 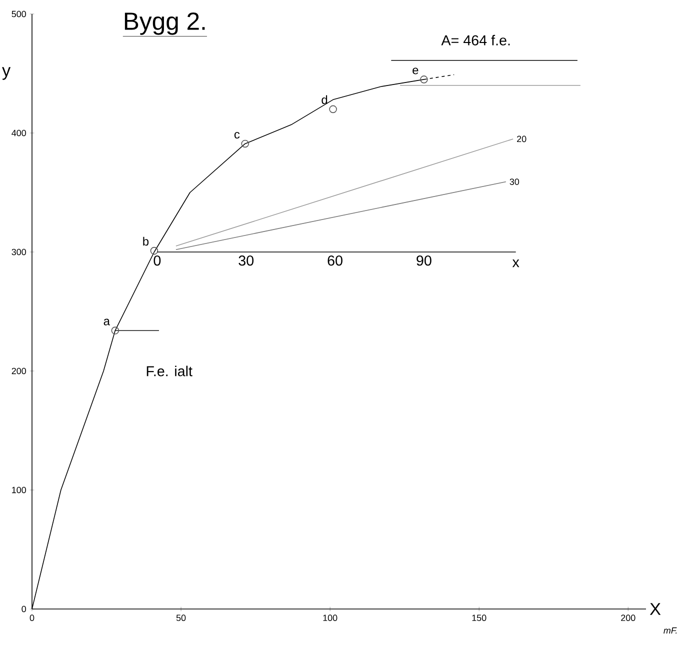 I want to click on data-label: d, so click(x=325, y=99).